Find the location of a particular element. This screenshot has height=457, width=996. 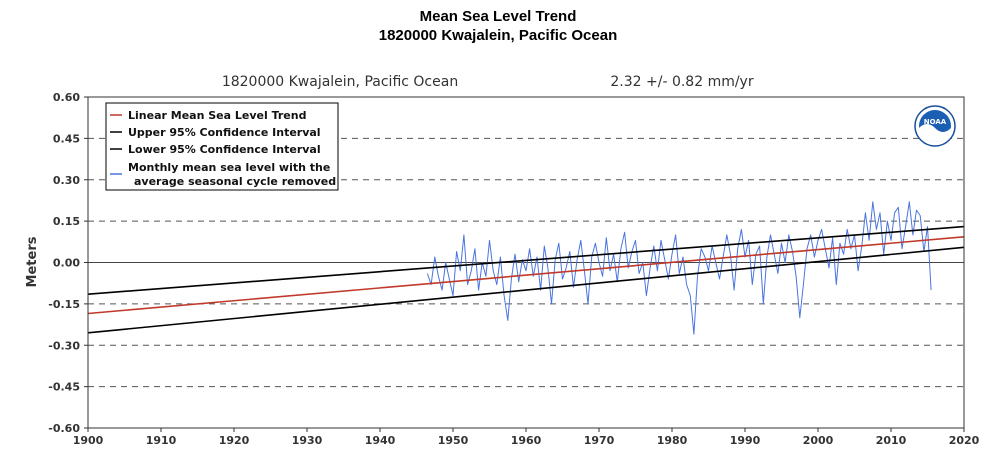

y-tick-label: -0.30 is located at coordinates (64, 345).